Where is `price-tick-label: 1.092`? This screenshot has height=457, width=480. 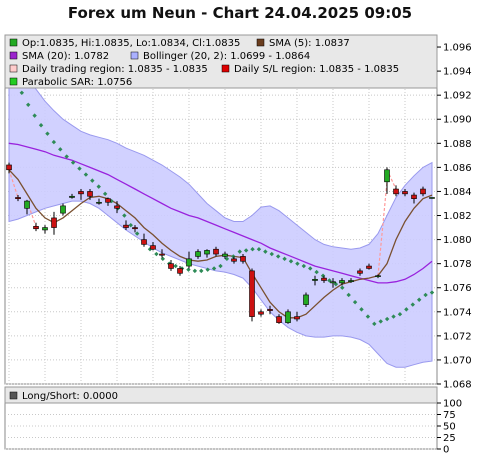 price-tick-label: 1.092 is located at coordinates (457, 96).